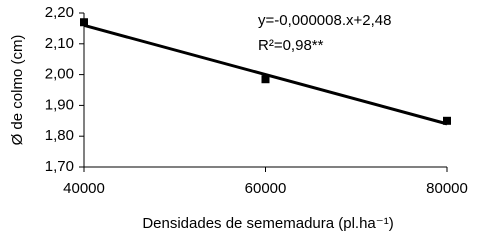 This screenshot has width=478, height=250. Describe the element at coordinates (59, 135) in the screenshot. I see `y-tick-label: 1,80` at that location.